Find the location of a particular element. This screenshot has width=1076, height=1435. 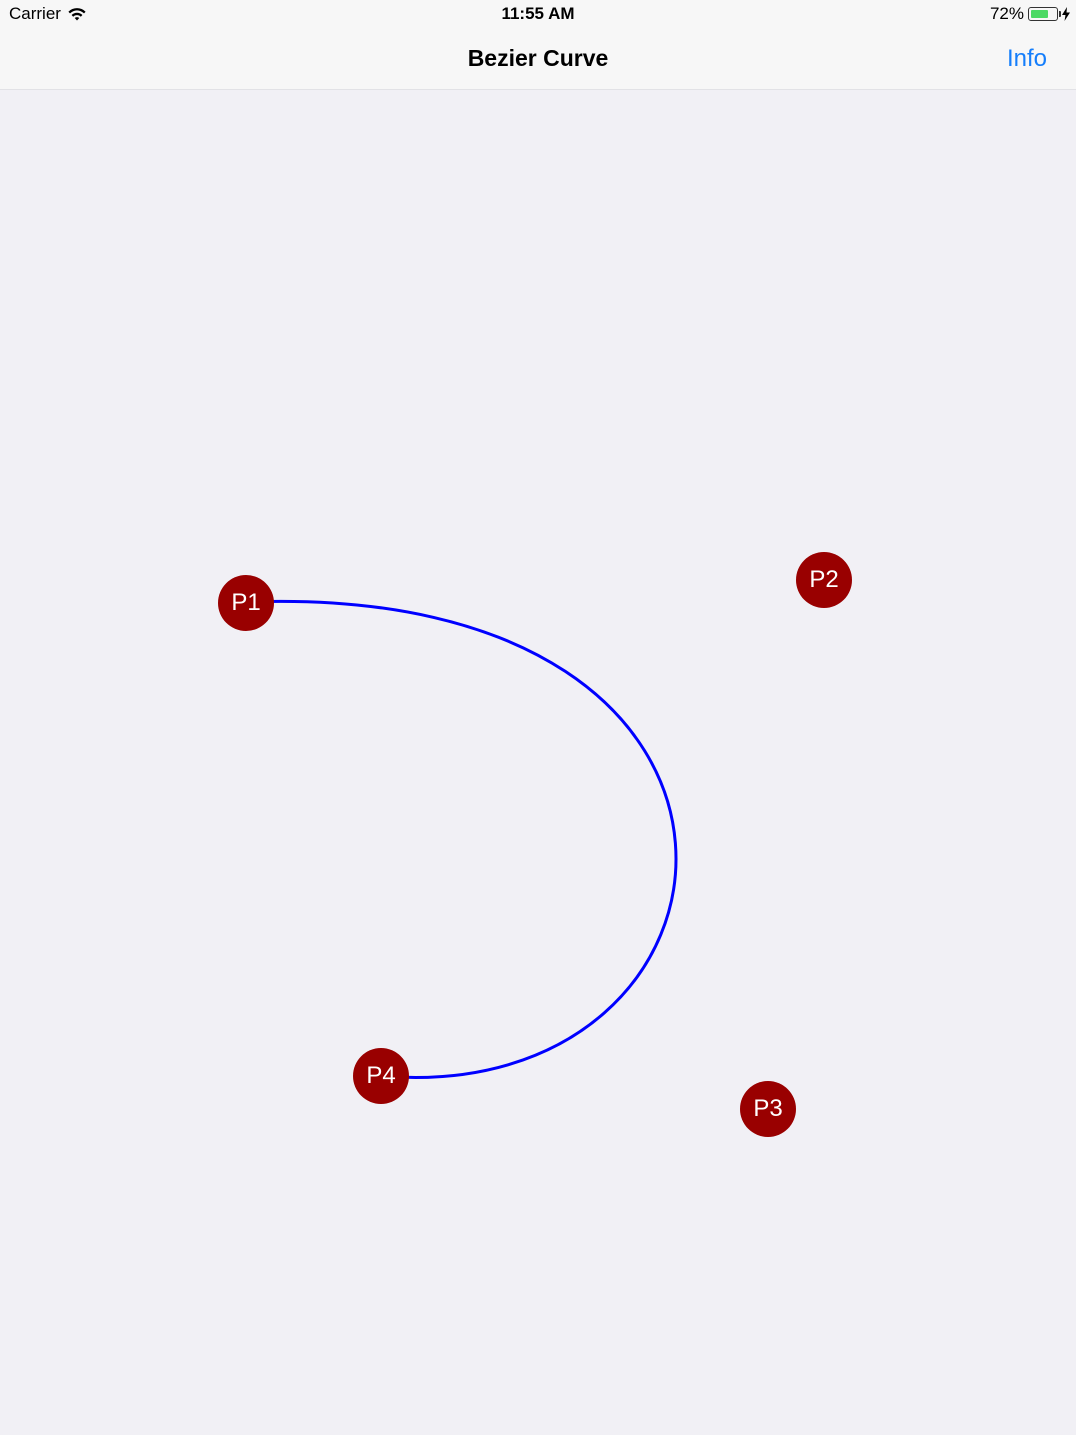

battery-level-fill is located at coordinates (1039, 14).